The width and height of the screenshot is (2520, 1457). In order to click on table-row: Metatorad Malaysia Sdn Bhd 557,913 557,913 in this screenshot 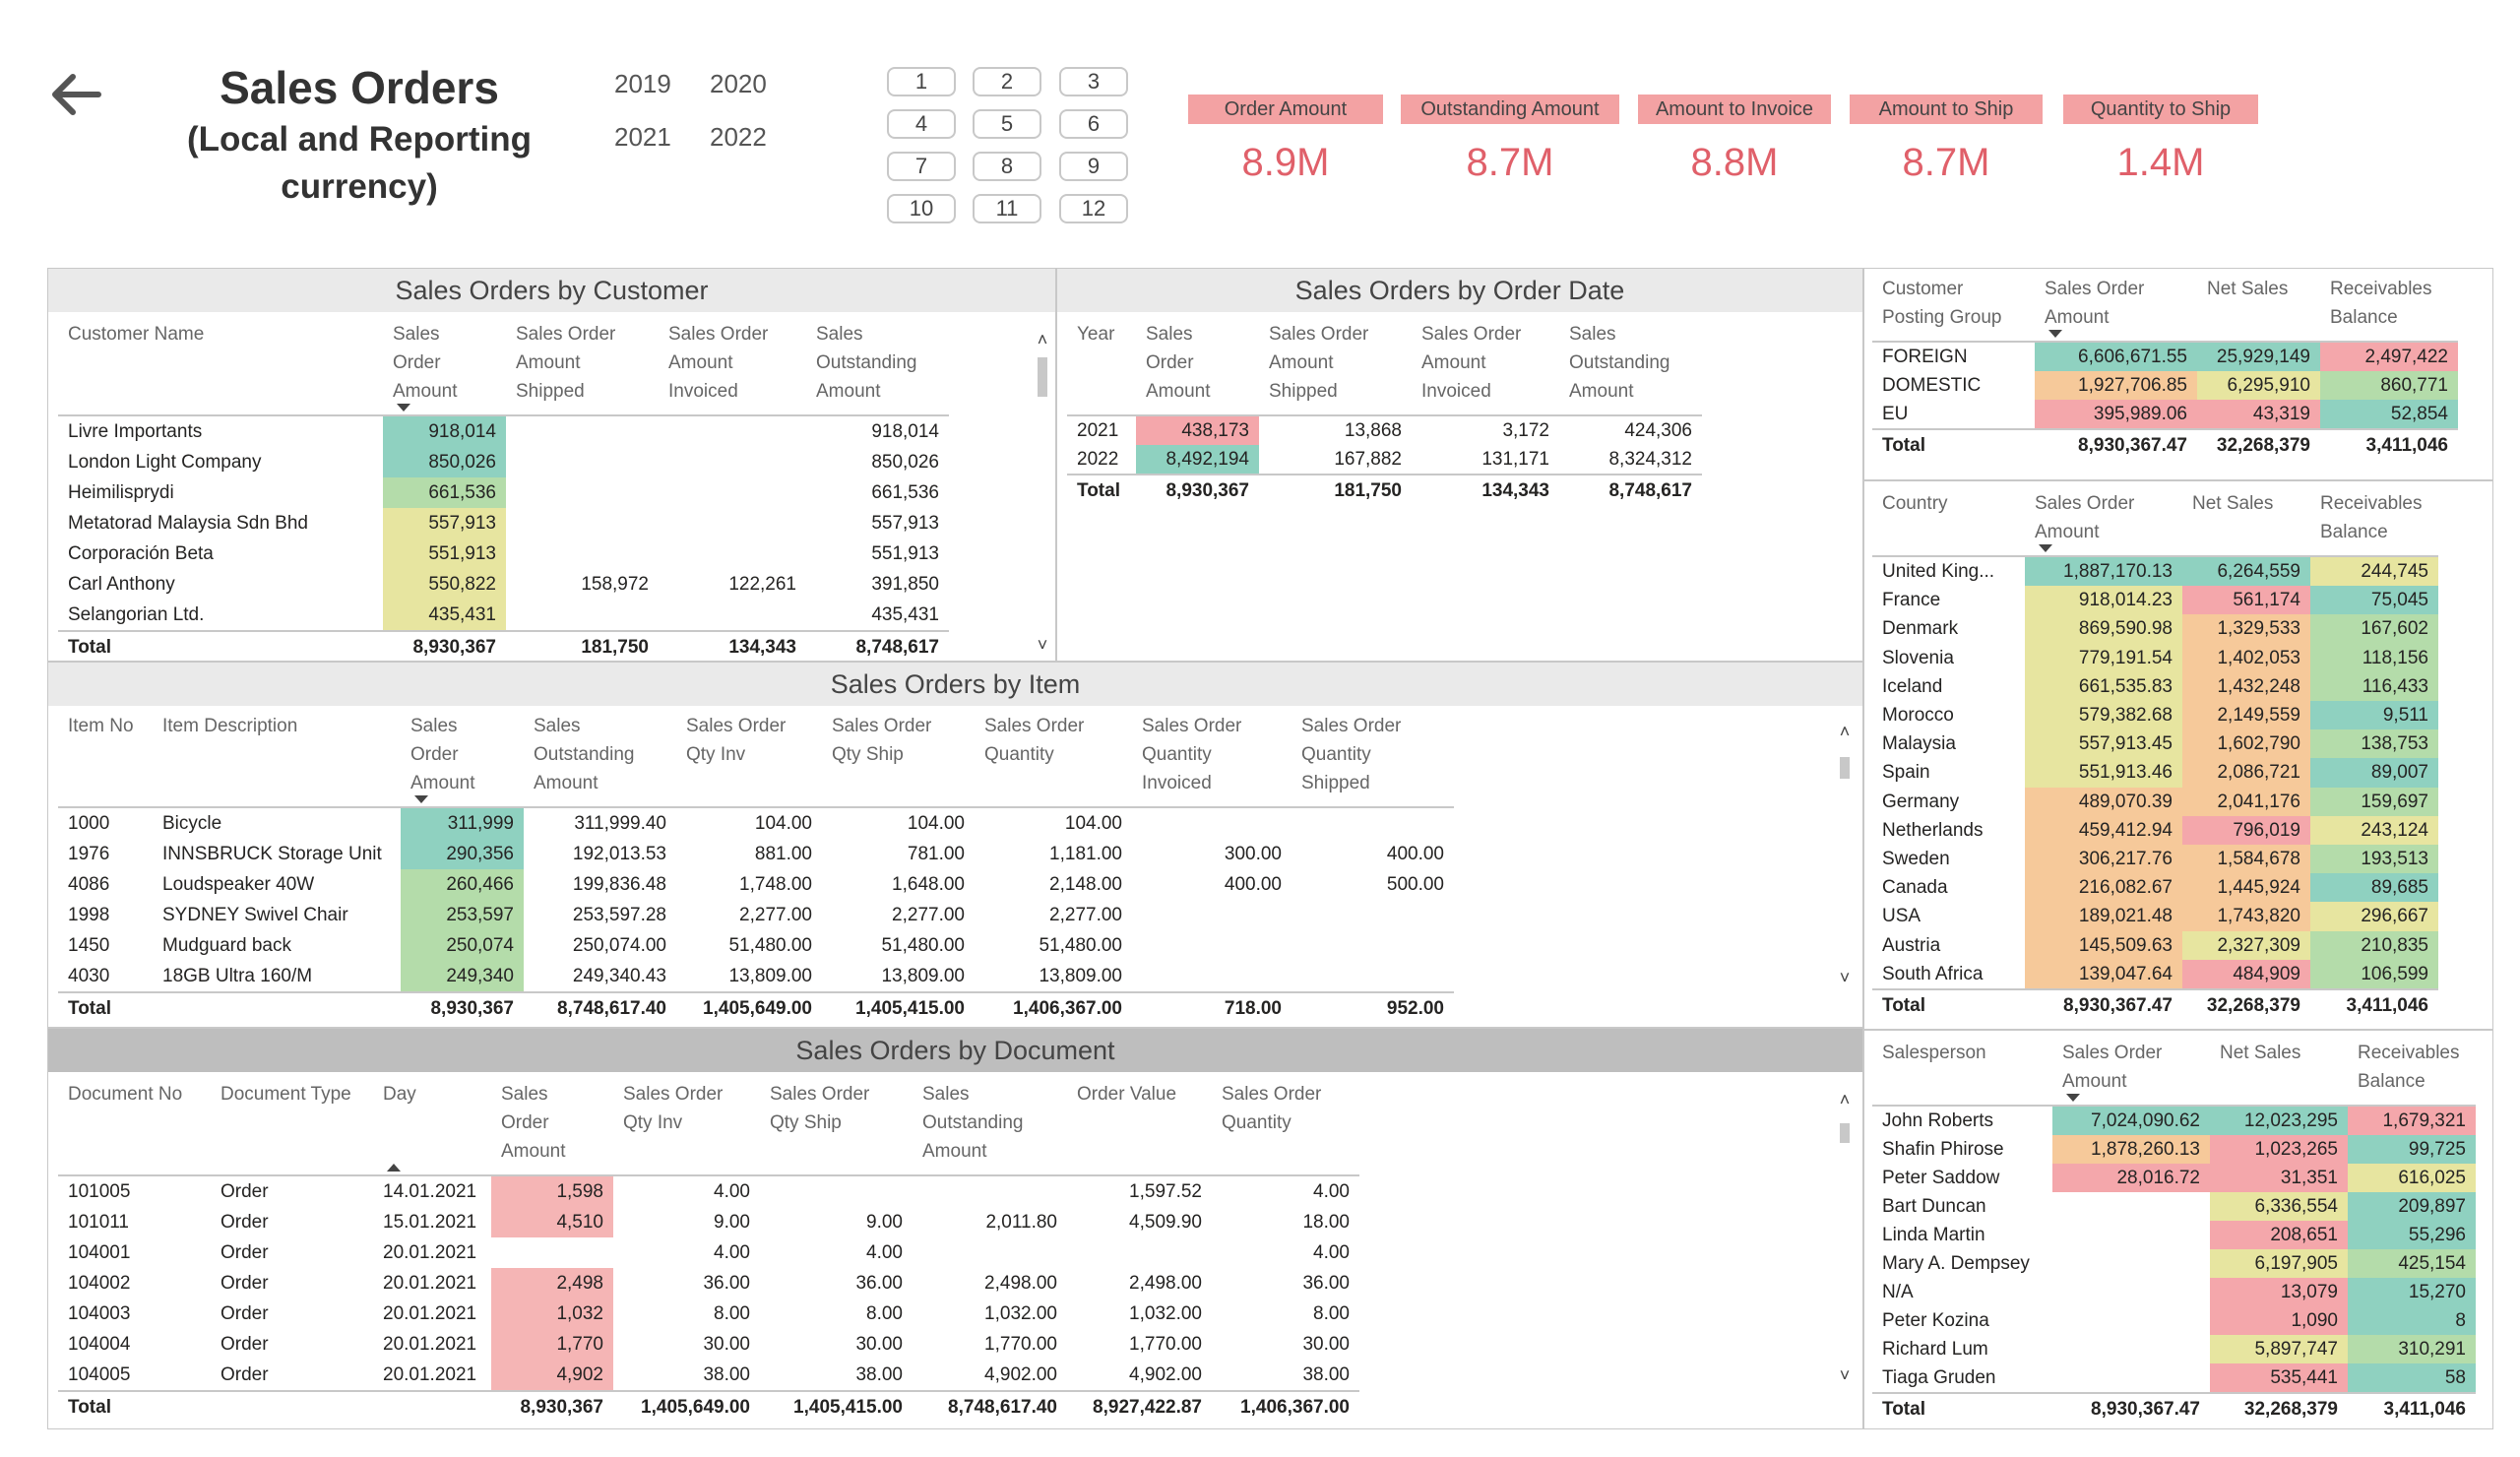, I will do `click(503, 523)`.